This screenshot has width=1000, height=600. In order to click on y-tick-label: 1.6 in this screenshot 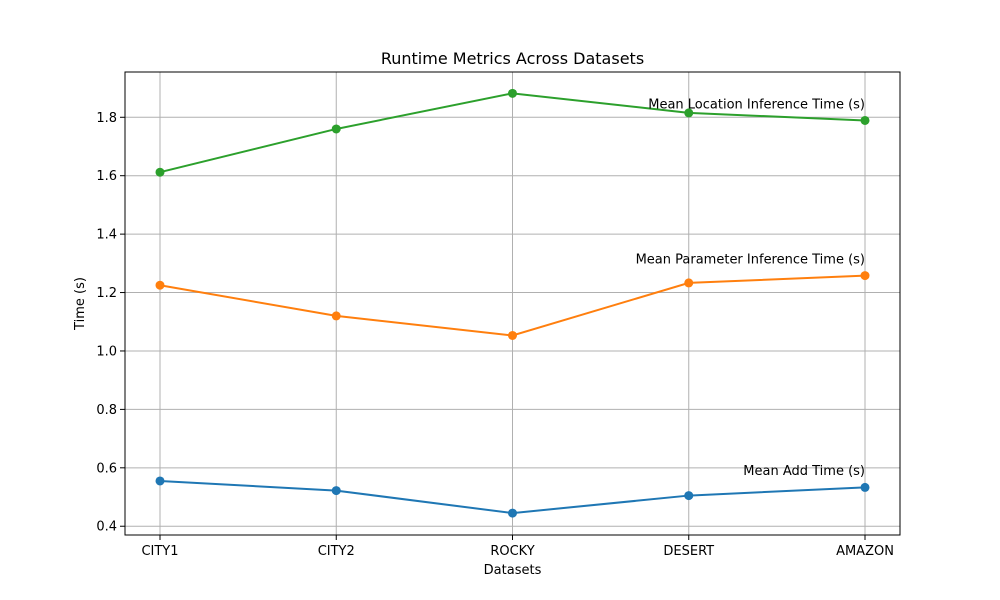, I will do `click(106, 176)`.